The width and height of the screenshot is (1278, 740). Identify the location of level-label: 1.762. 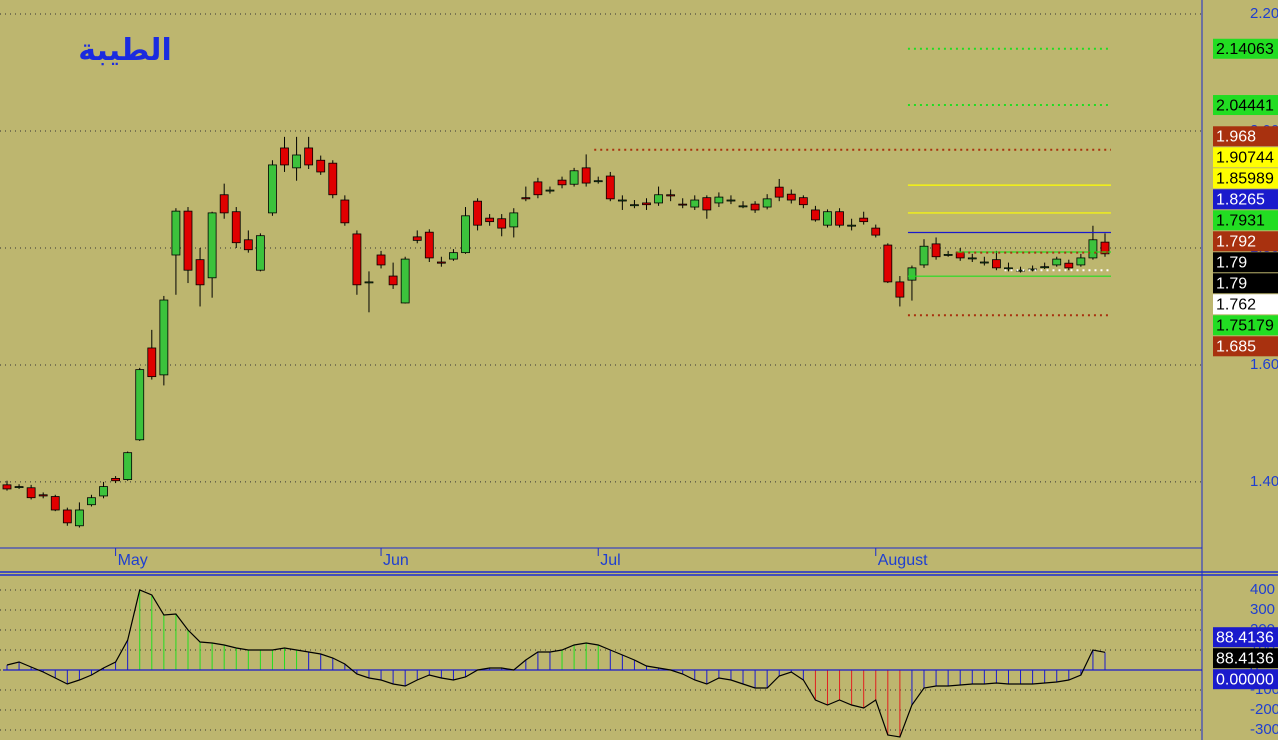
(1236, 305).